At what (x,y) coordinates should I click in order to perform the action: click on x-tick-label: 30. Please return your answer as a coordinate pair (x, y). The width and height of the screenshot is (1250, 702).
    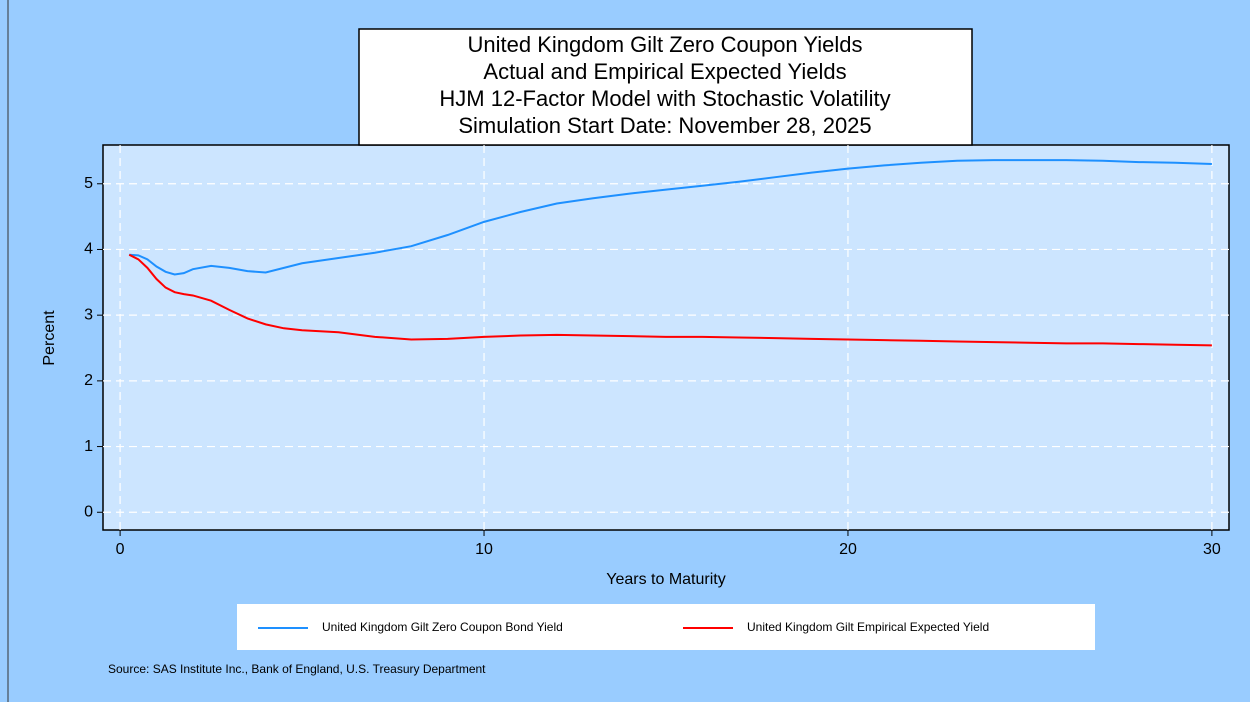
    Looking at the image, I should click on (1212, 549).